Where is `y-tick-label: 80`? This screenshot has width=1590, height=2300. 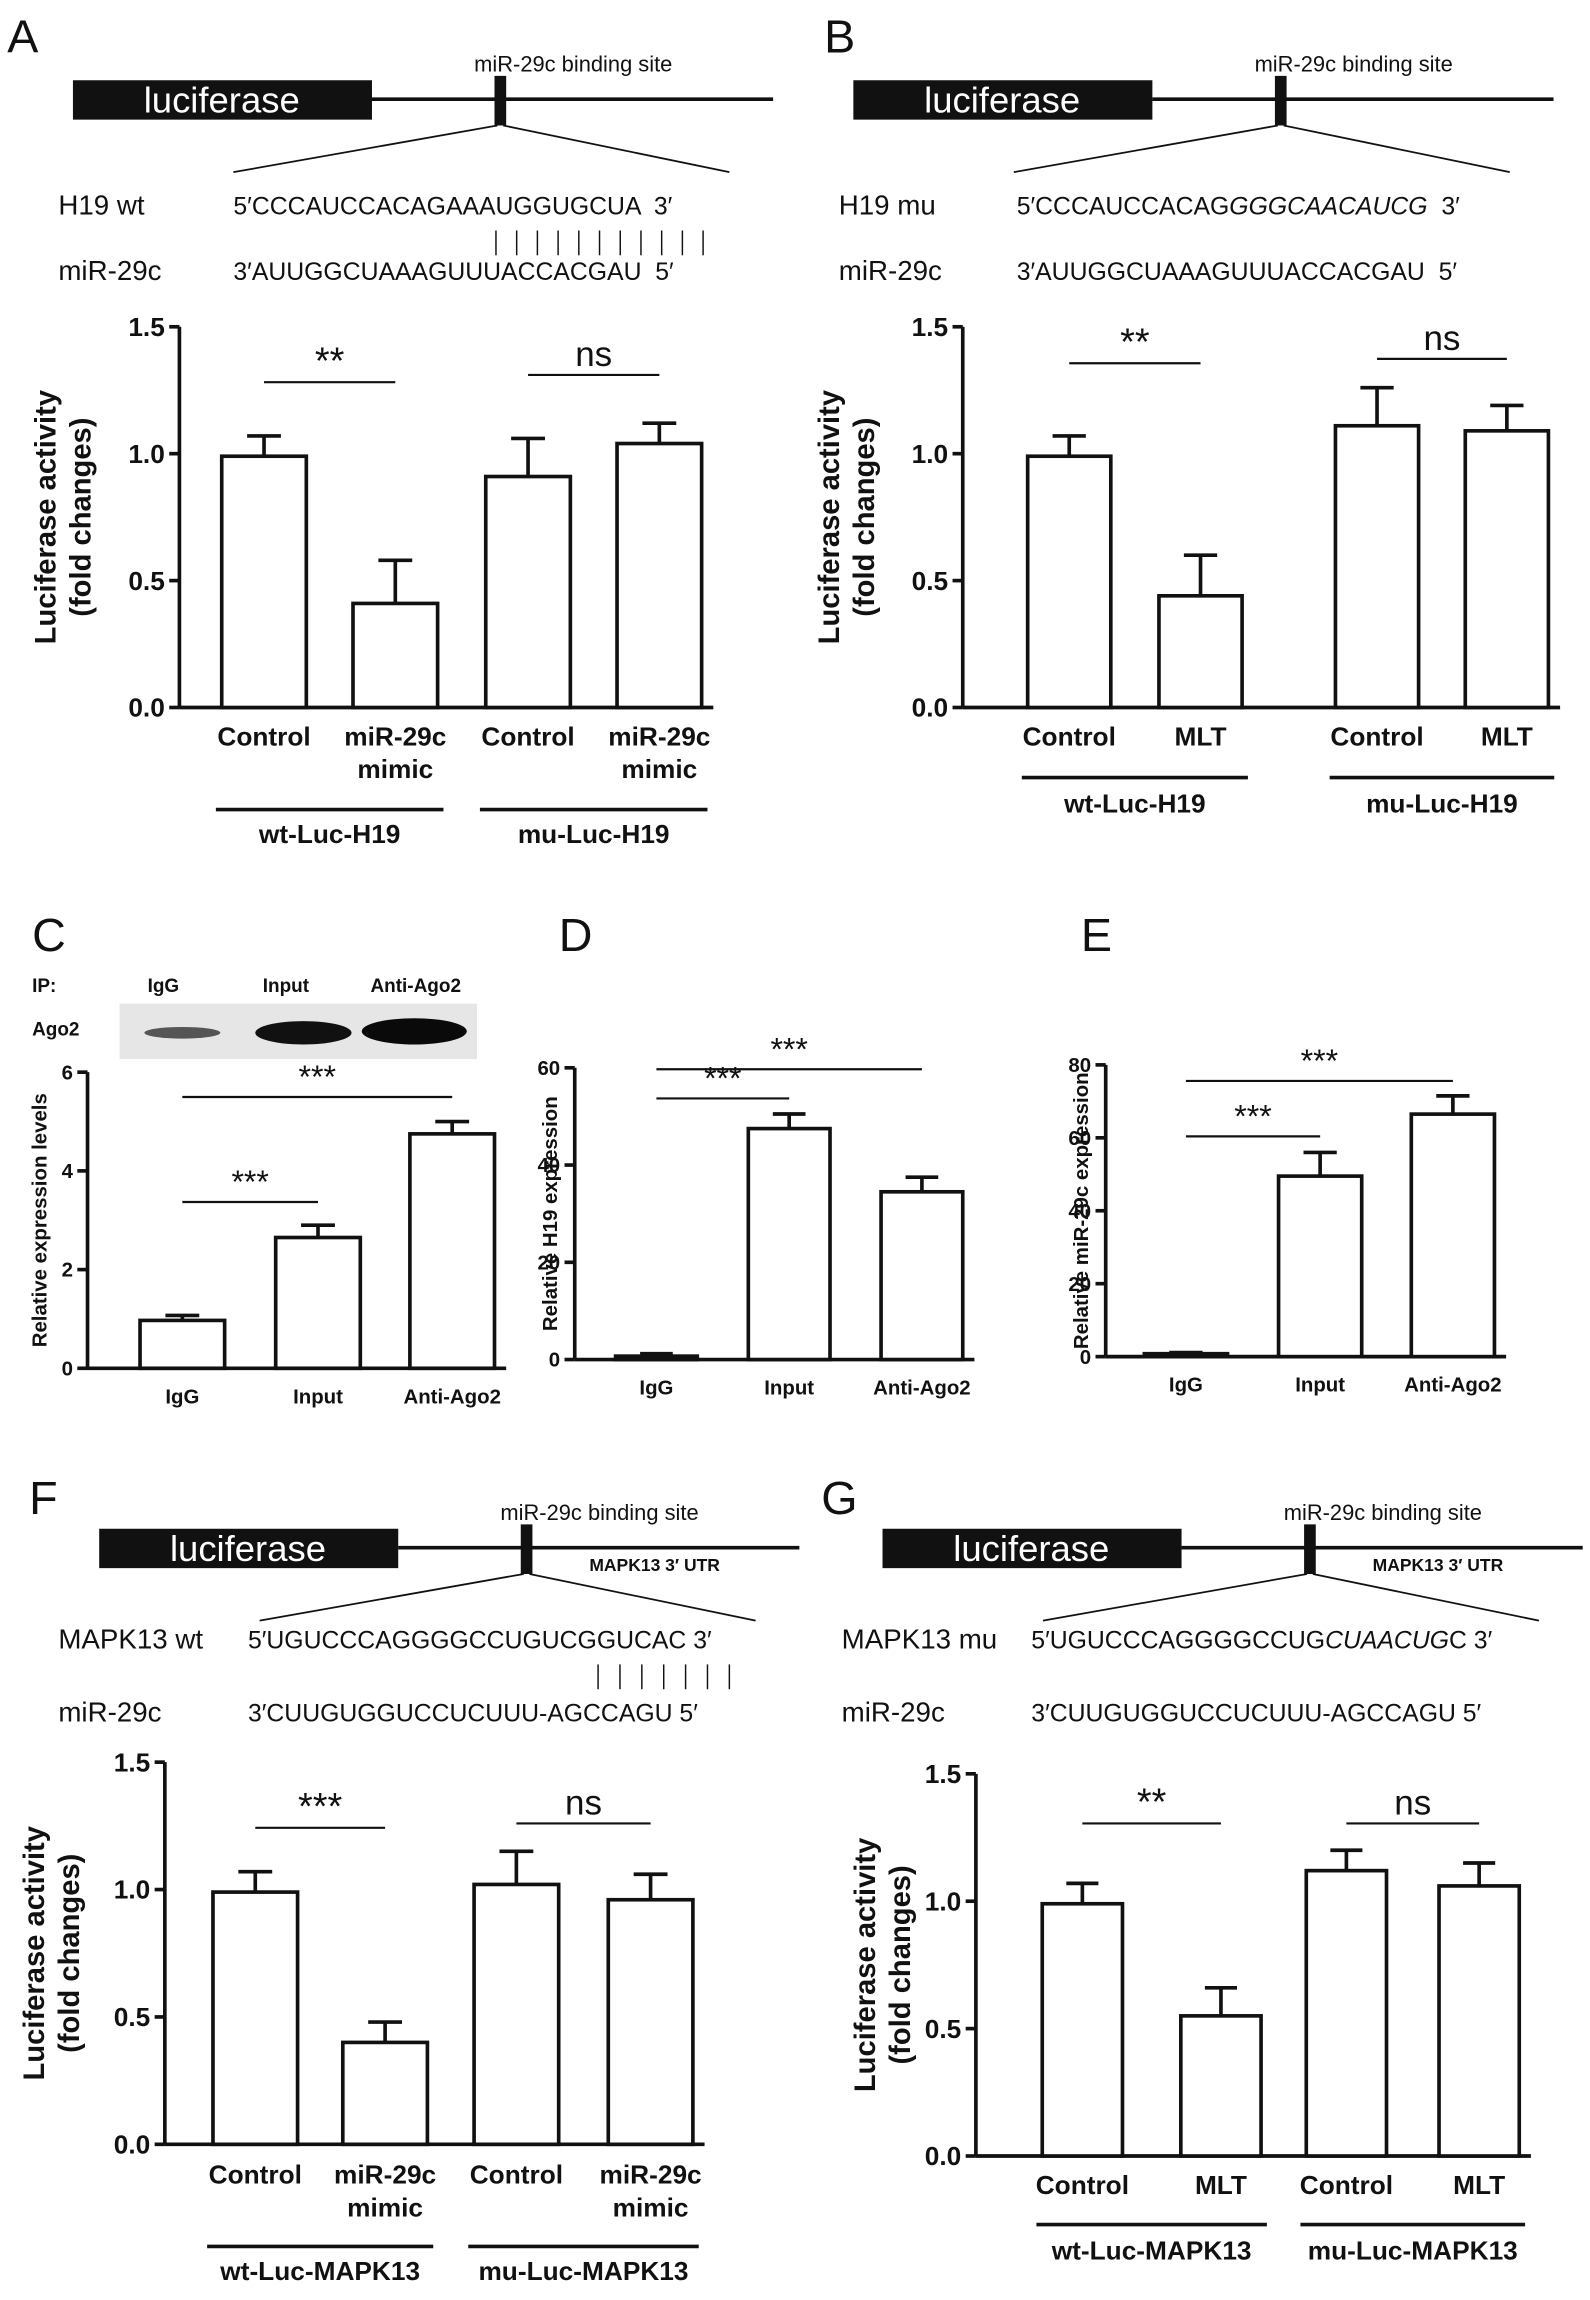 y-tick-label: 80 is located at coordinates (1079, 1066).